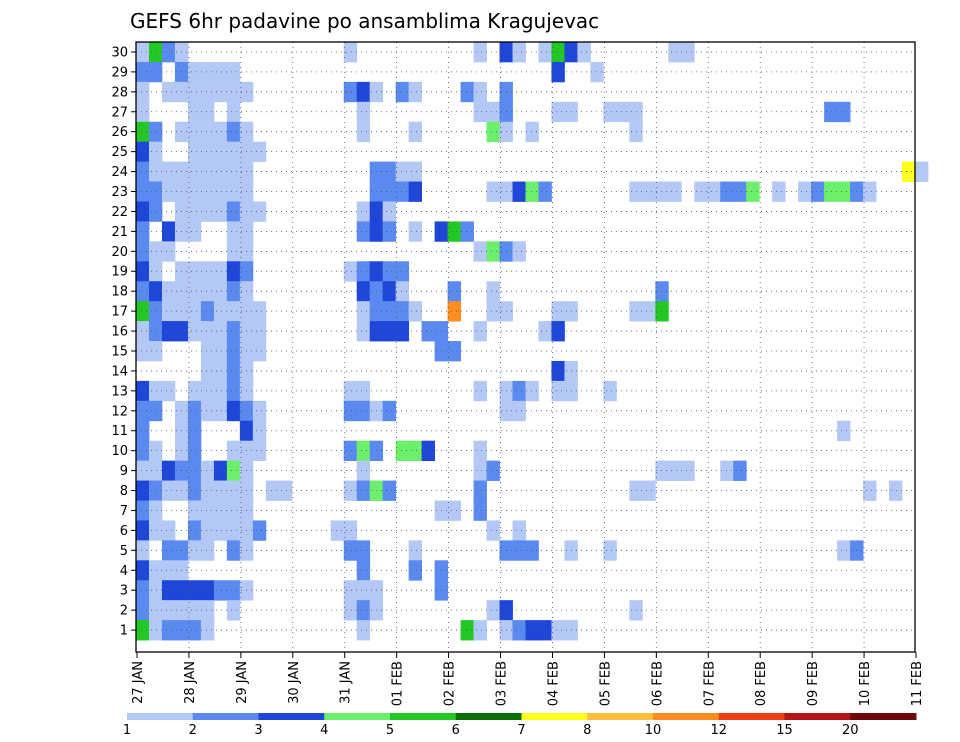  Describe the element at coordinates (190, 682) in the screenshot. I see `x-tick-label: 28 JAN` at that location.